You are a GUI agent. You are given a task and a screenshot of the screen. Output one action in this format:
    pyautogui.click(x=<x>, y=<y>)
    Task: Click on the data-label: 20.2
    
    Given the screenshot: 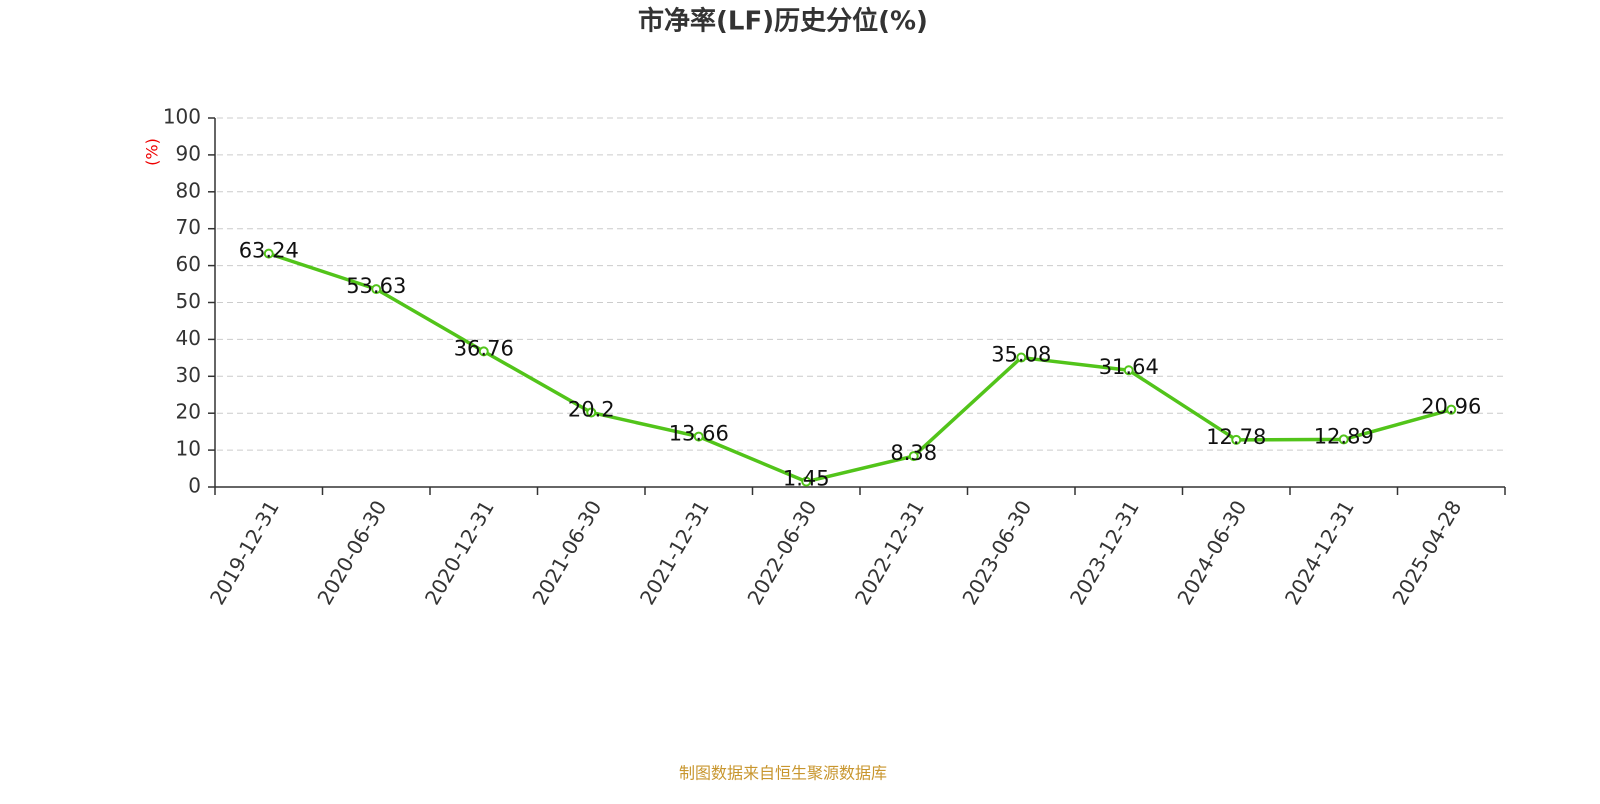 What is the action you would take?
    pyautogui.click(x=591, y=409)
    